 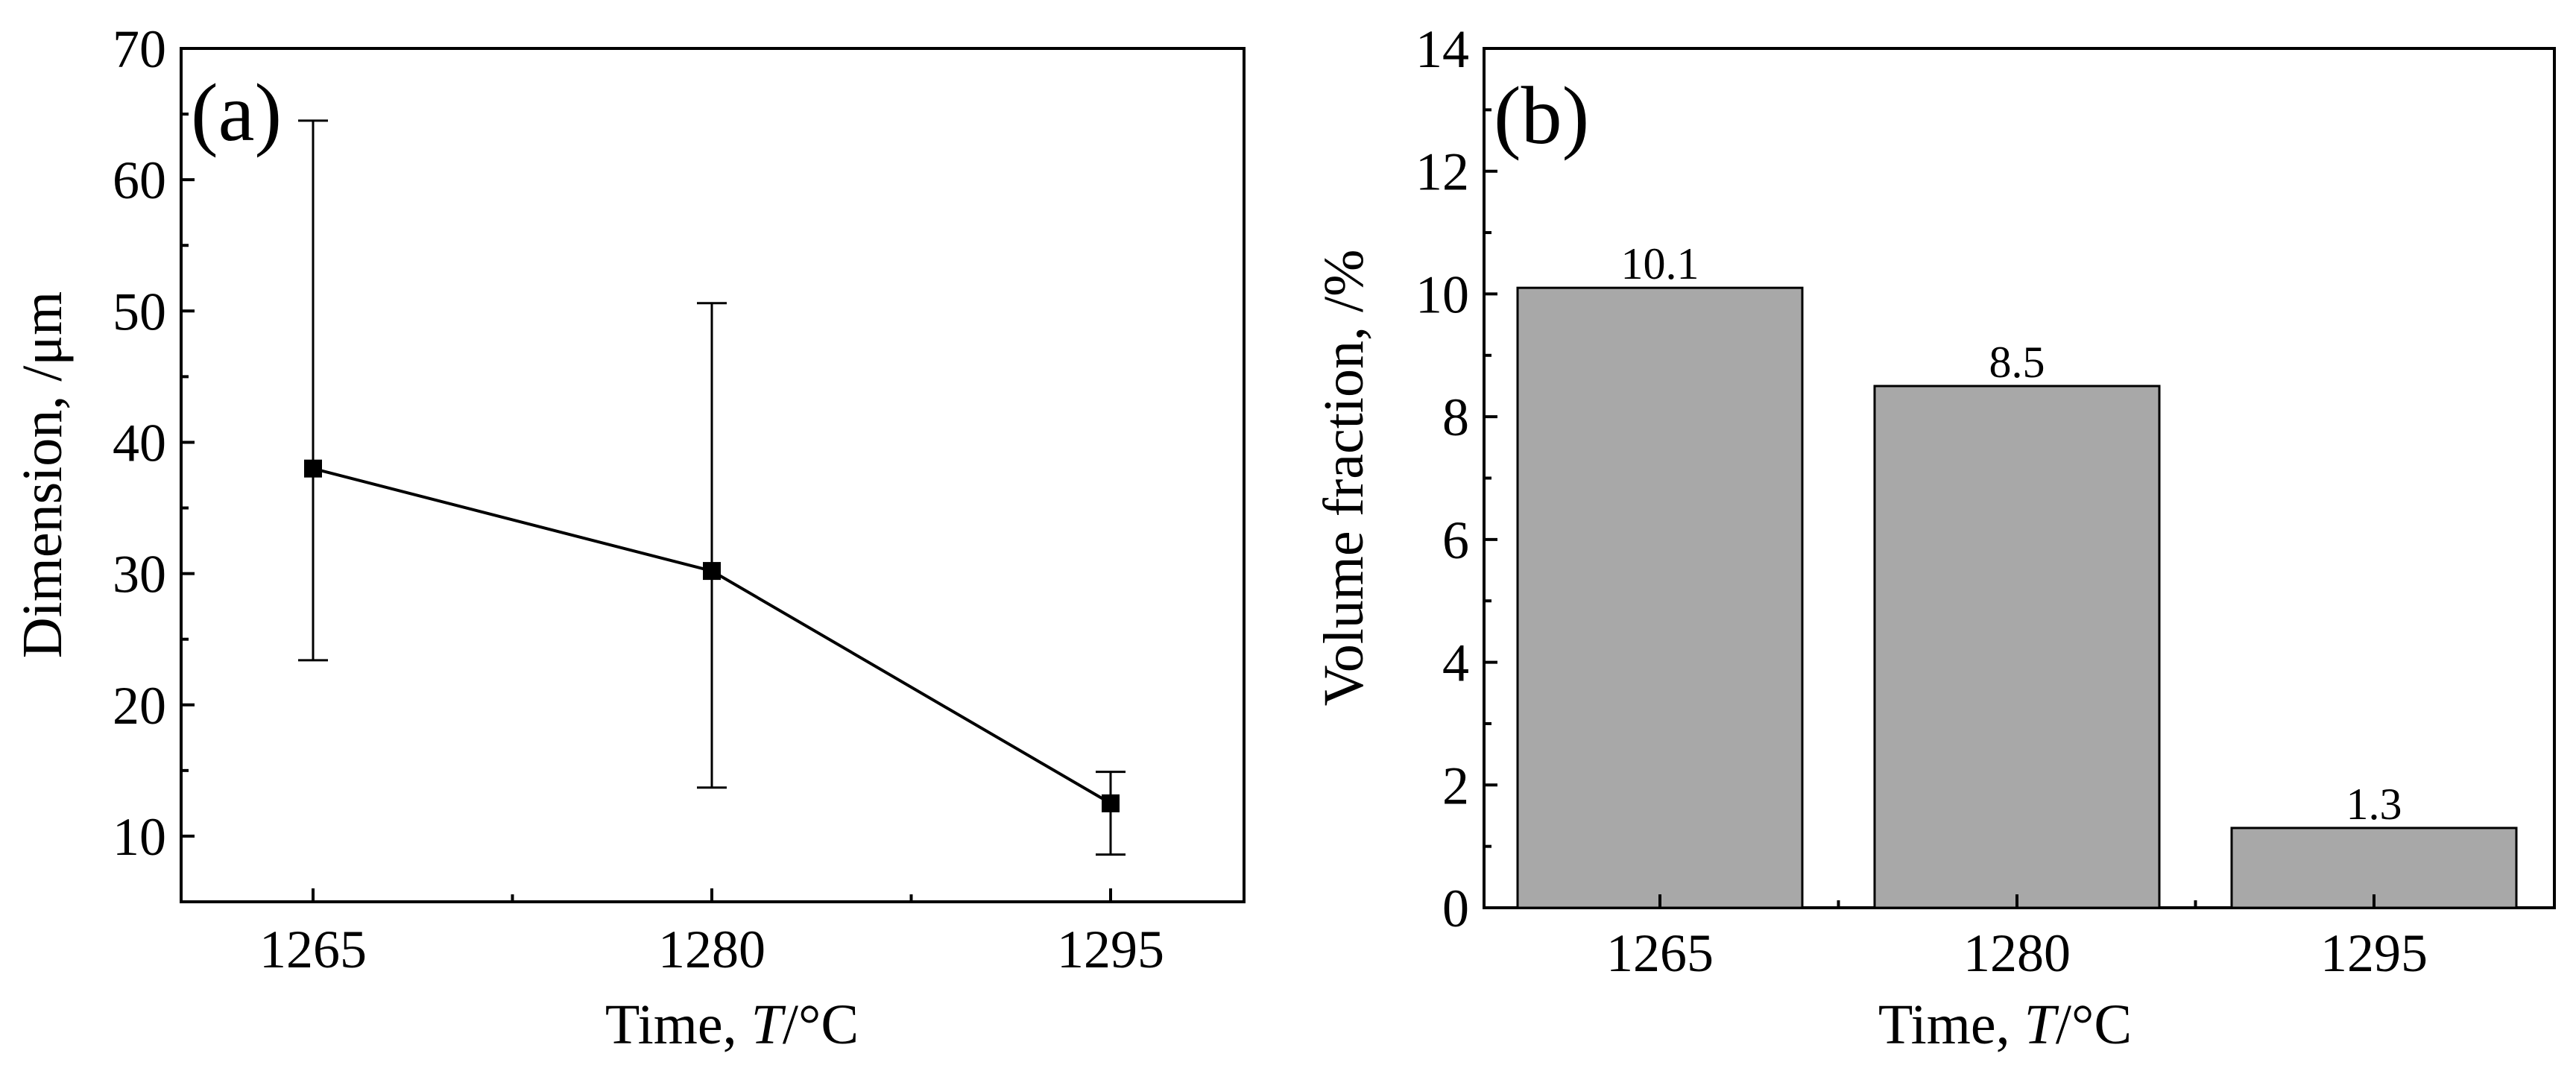 I want to click on panel-a-label: (a), so click(x=236, y=112).